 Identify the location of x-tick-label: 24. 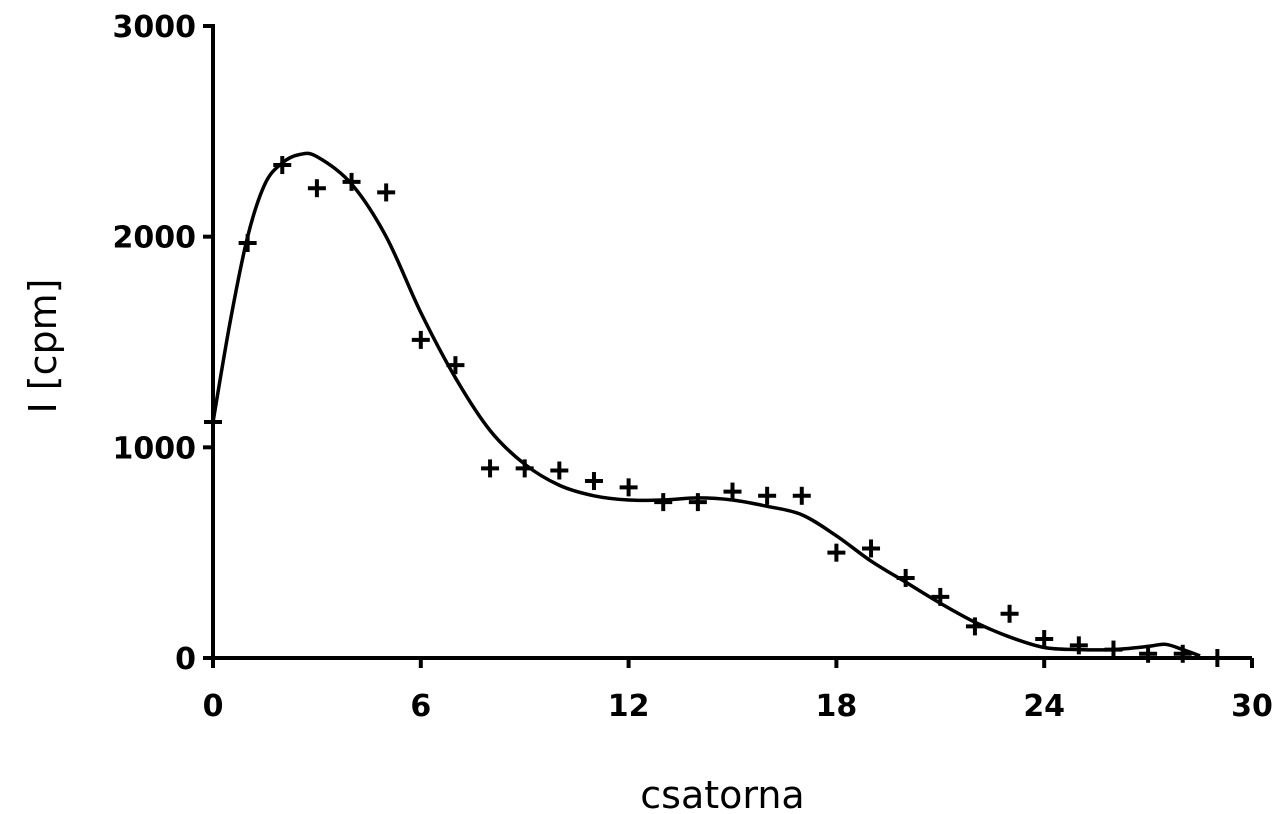
(1044, 706).